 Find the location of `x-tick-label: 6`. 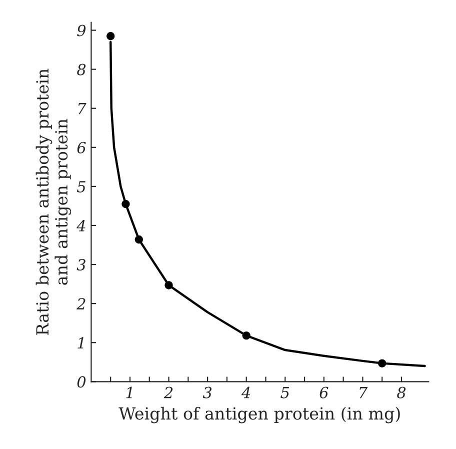

x-tick-label: 6 is located at coordinates (324, 392).